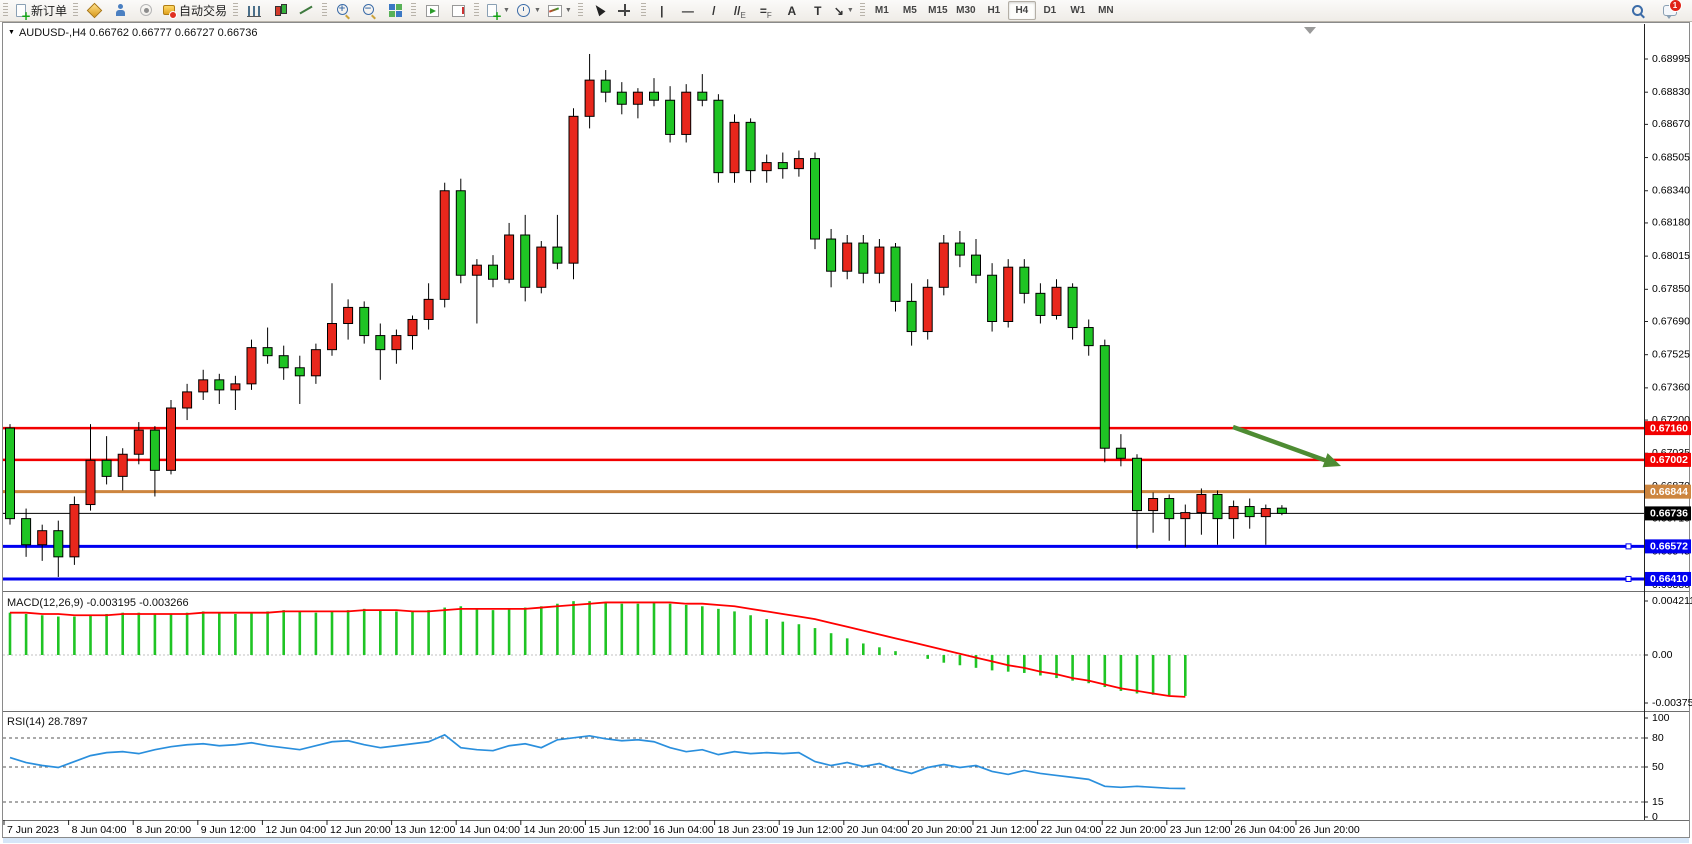 The width and height of the screenshot is (1692, 844). I want to click on timeframe-h4-button: H4, so click(1021, 10).